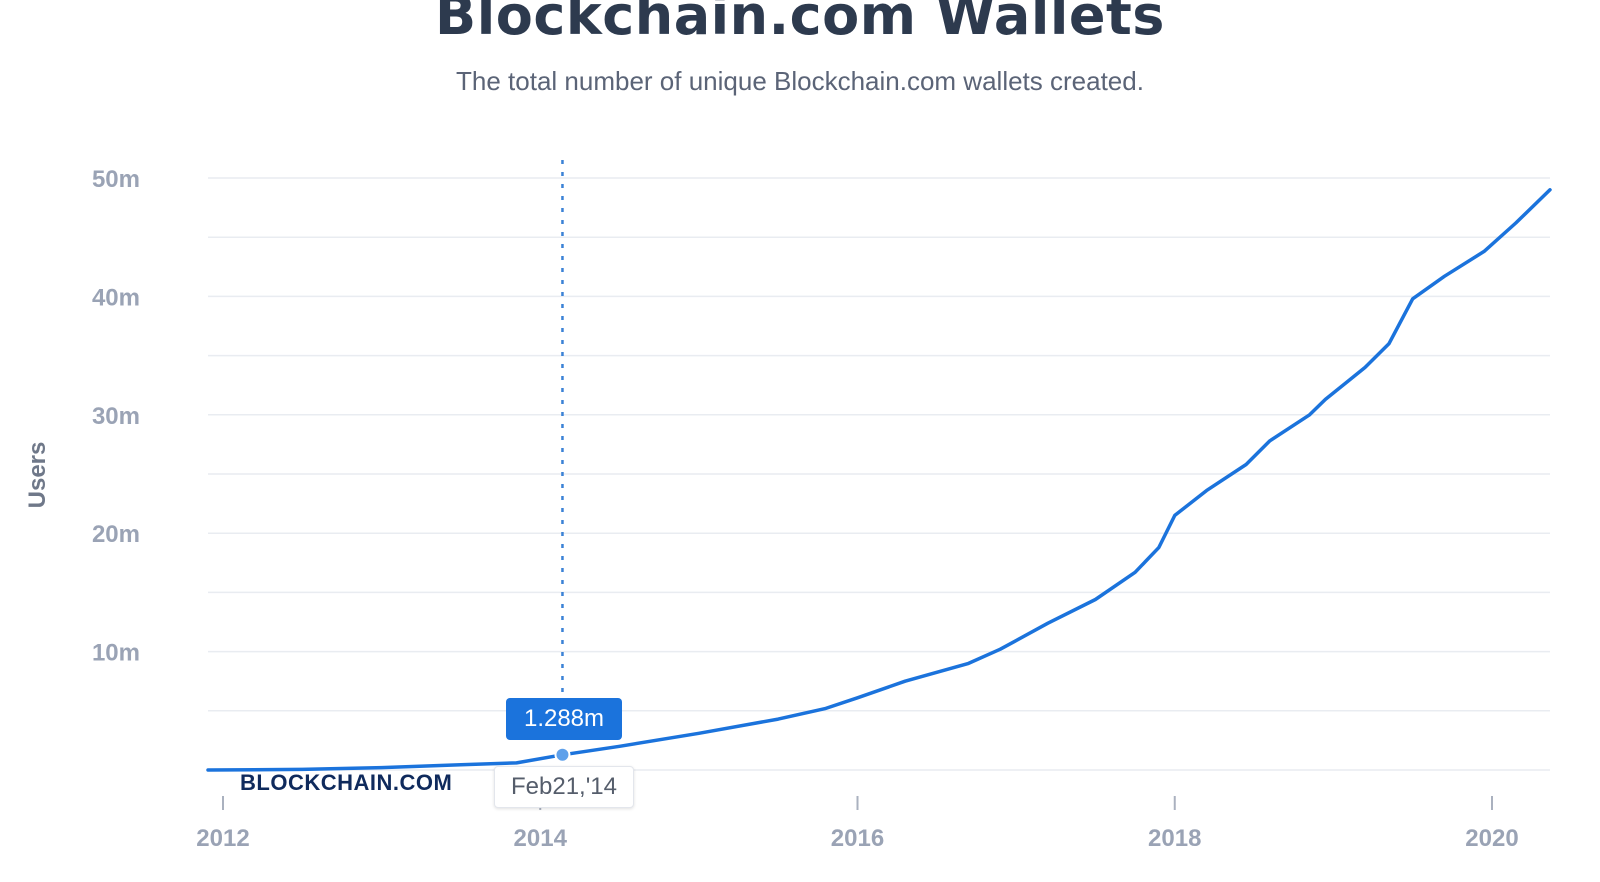 This screenshot has width=1600, height=882. I want to click on x-tick-label: 2014, so click(541, 838).